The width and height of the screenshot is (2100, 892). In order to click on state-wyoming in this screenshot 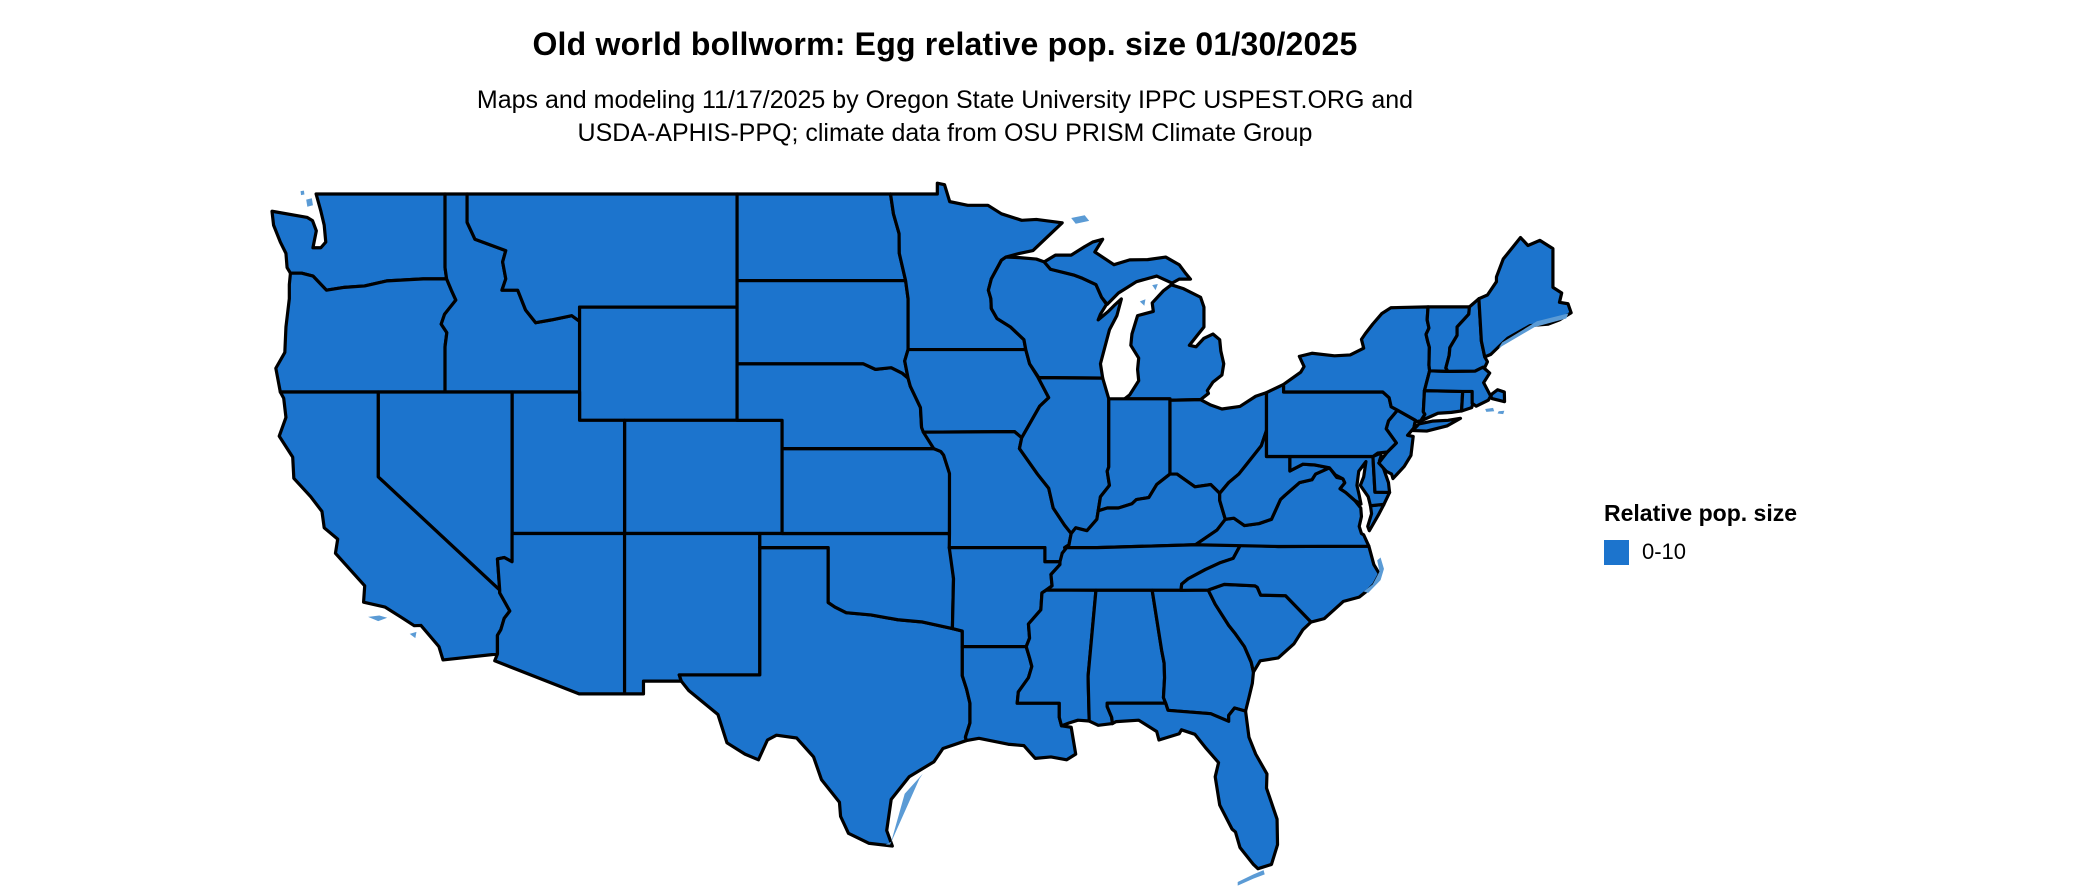, I will do `click(659, 363)`.